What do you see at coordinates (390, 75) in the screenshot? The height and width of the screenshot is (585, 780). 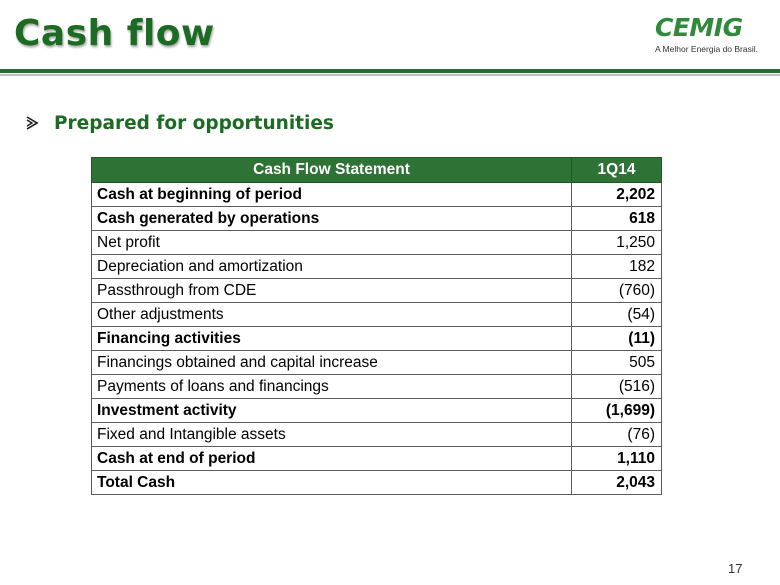 I see `header-divider-shadow` at bounding box center [390, 75].